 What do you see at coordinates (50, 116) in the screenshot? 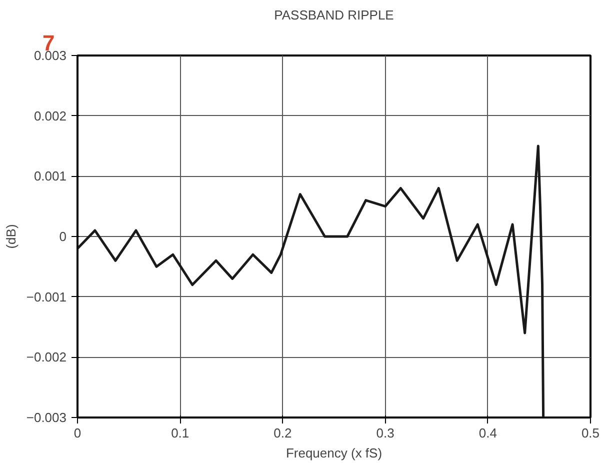
I see `y-tick-label: 0.002` at bounding box center [50, 116].